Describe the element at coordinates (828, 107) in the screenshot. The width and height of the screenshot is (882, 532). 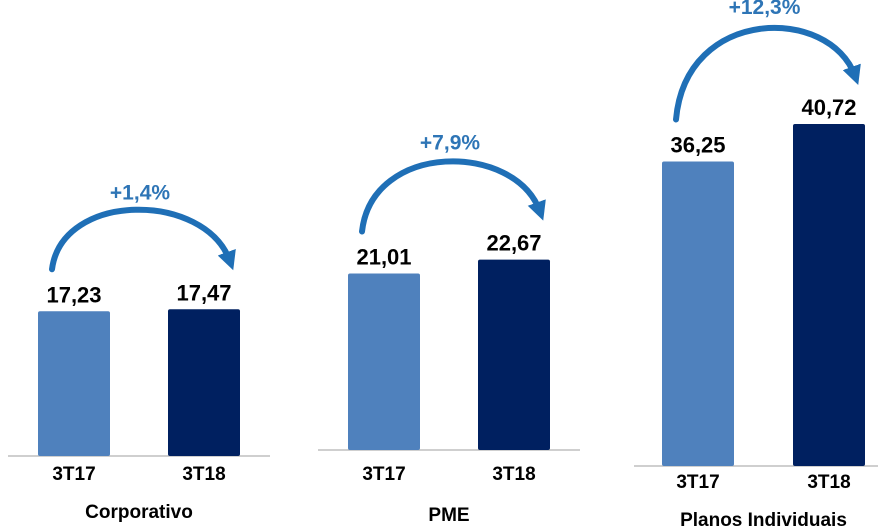
I see `data-label: 40,72` at that location.